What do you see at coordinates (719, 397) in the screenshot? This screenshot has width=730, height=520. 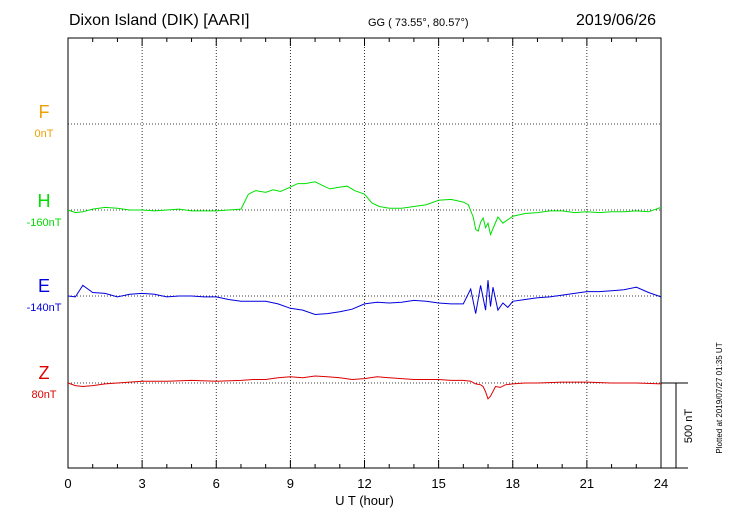 I see `plotted-at-note: Plotted at 2019/07/27 01:35 UT` at bounding box center [719, 397].